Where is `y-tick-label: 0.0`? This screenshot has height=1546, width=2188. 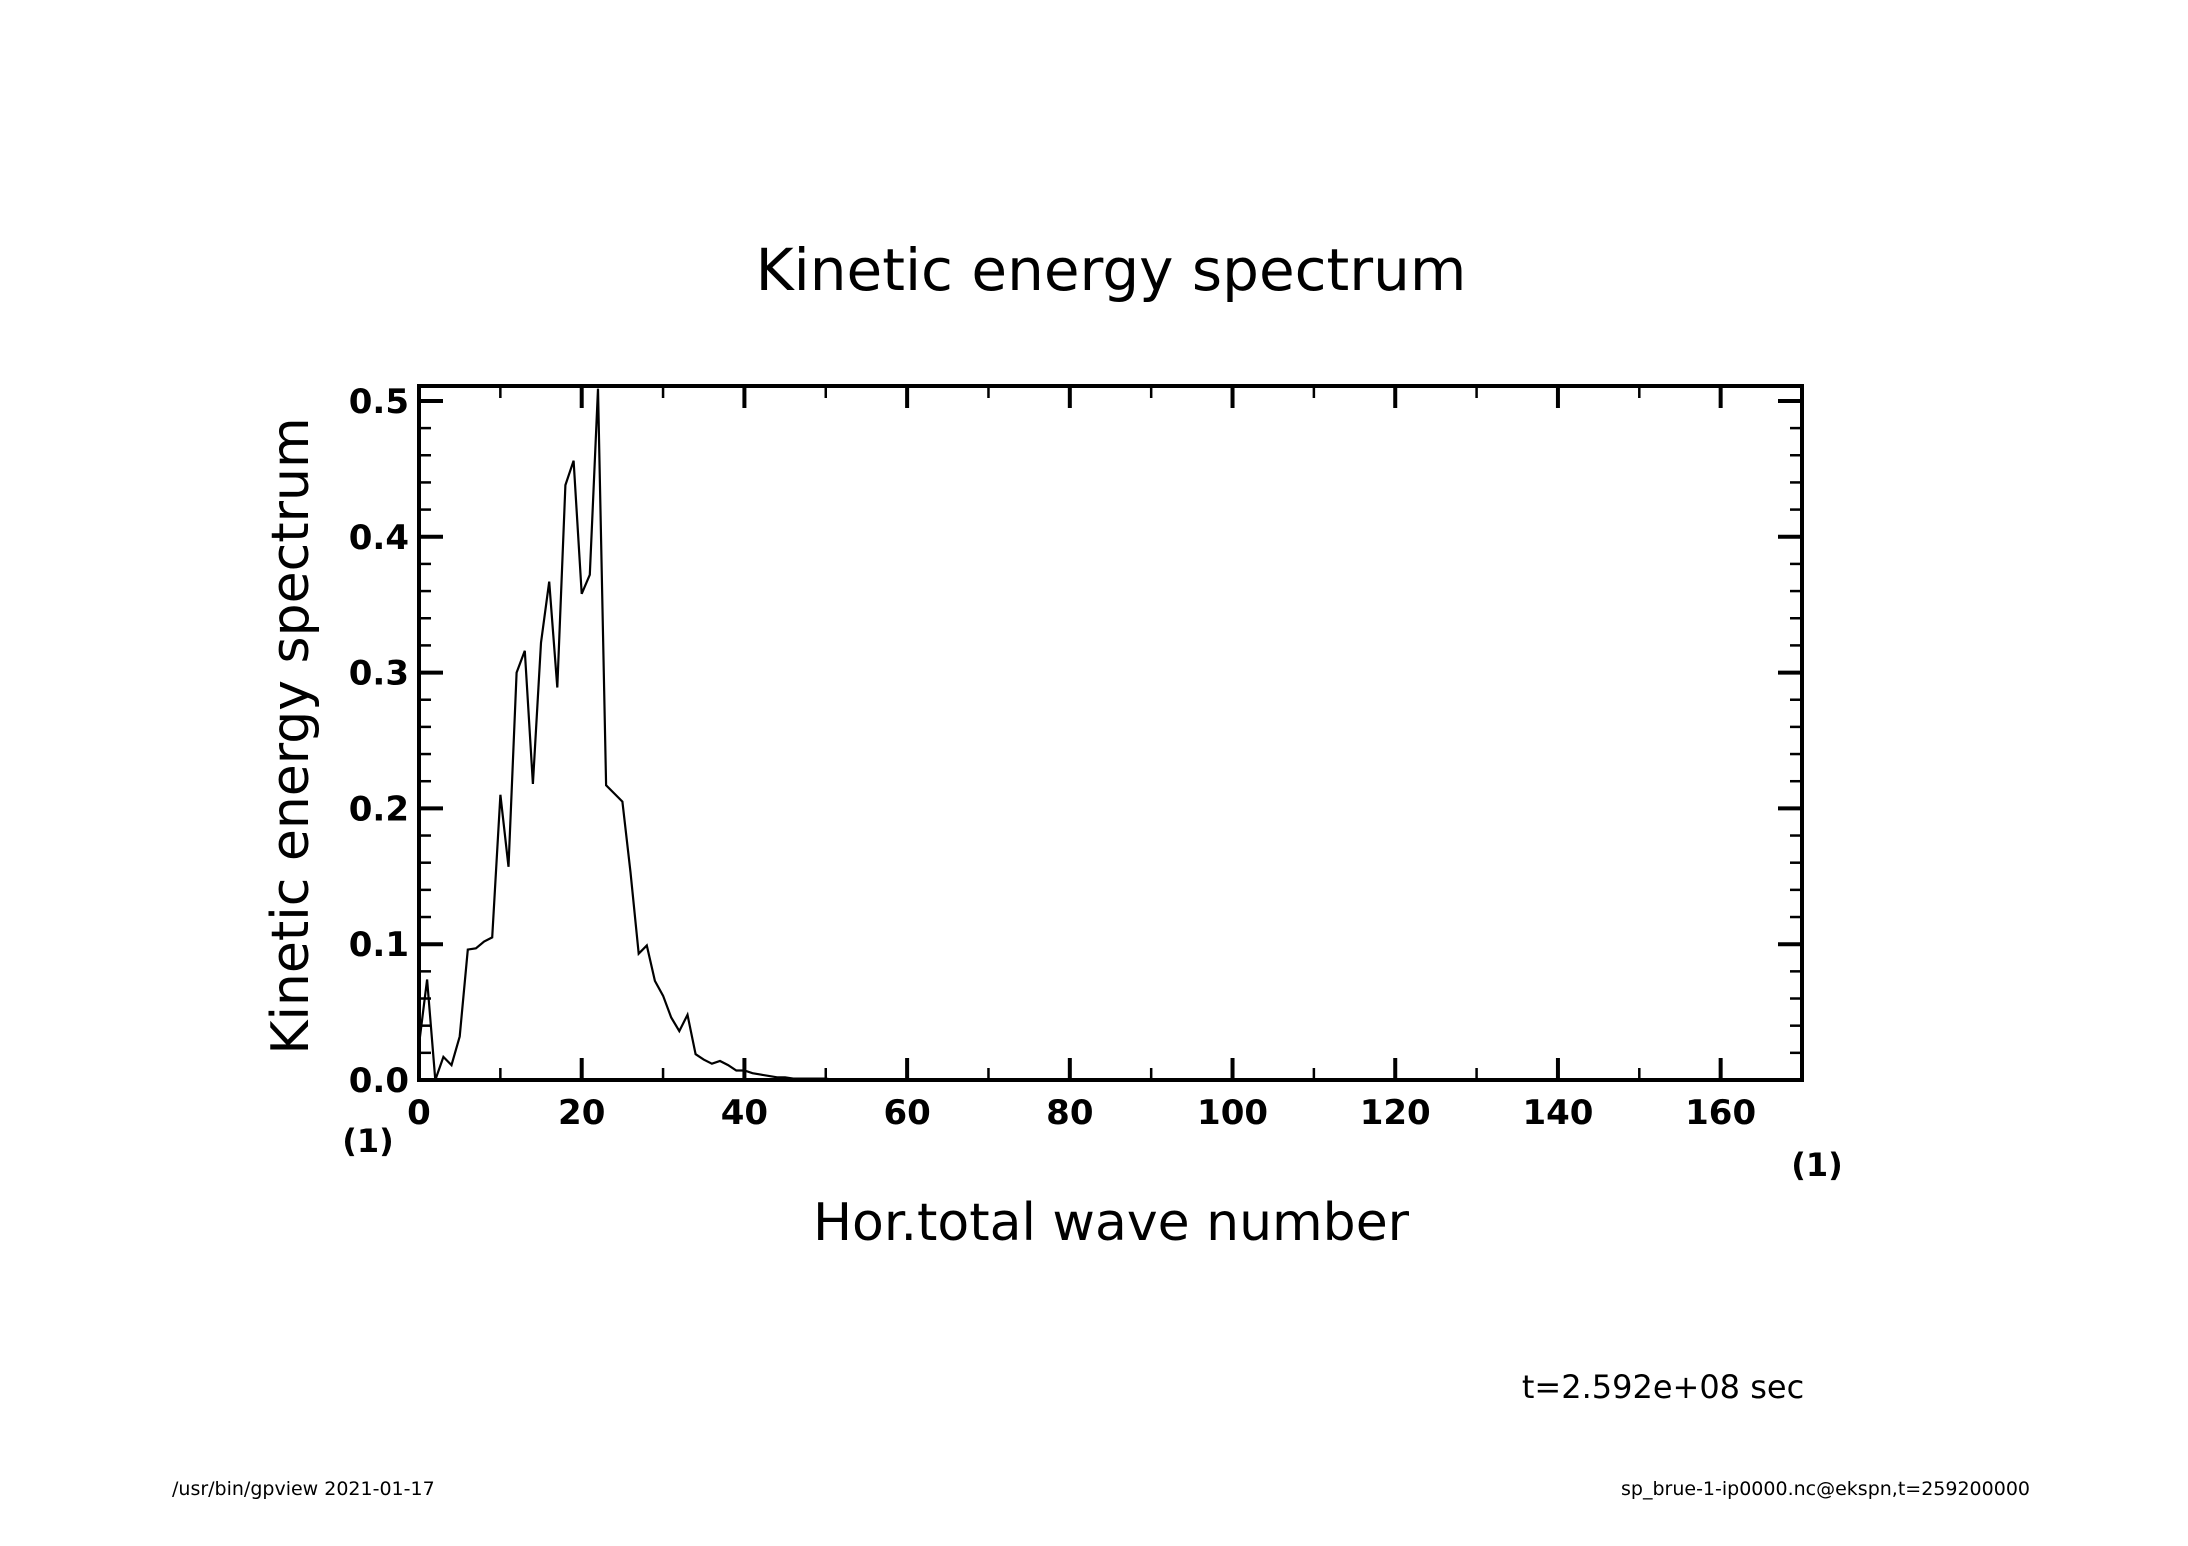
y-tick-label: 0.0 is located at coordinates (379, 1081).